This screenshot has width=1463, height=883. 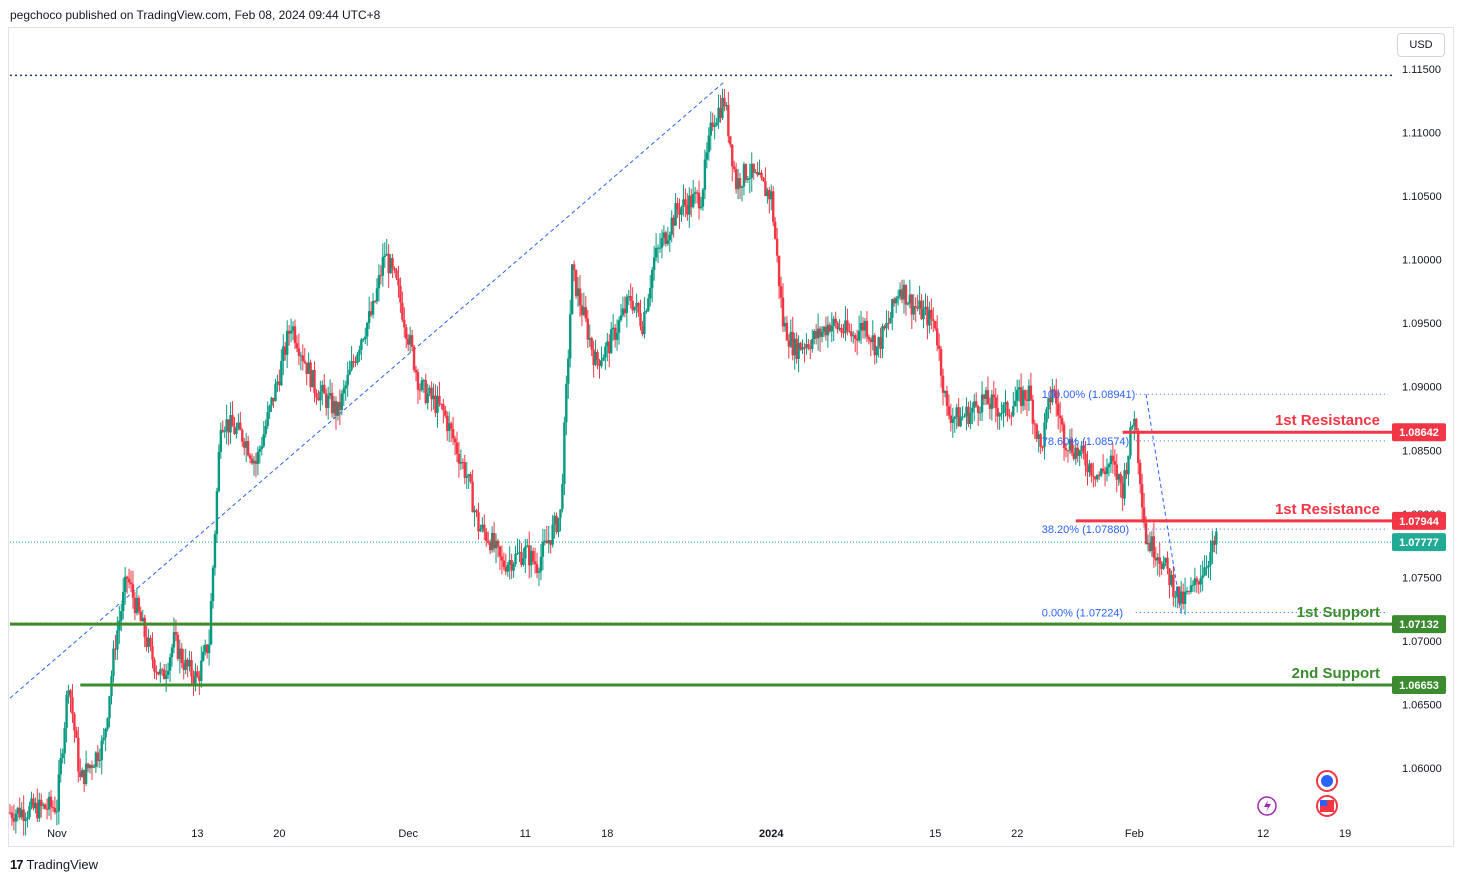 What do you see at coordinates (1419, 432) in the screenshot?
I see `level-price-tag` at bounding box center [1419, 432].